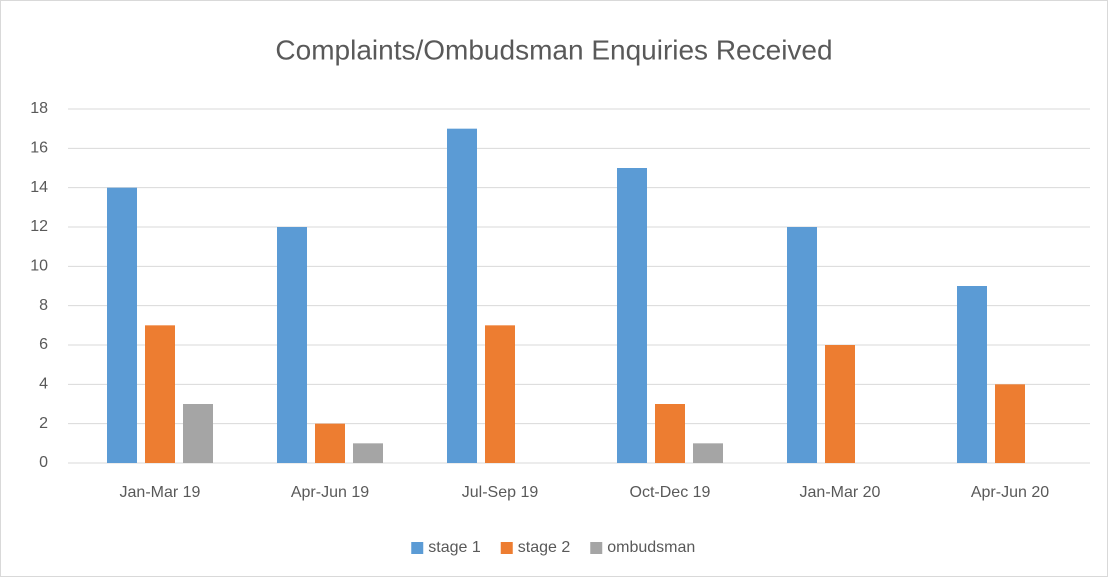  I want to click on legend-label: stage 2, so click(544, 547).